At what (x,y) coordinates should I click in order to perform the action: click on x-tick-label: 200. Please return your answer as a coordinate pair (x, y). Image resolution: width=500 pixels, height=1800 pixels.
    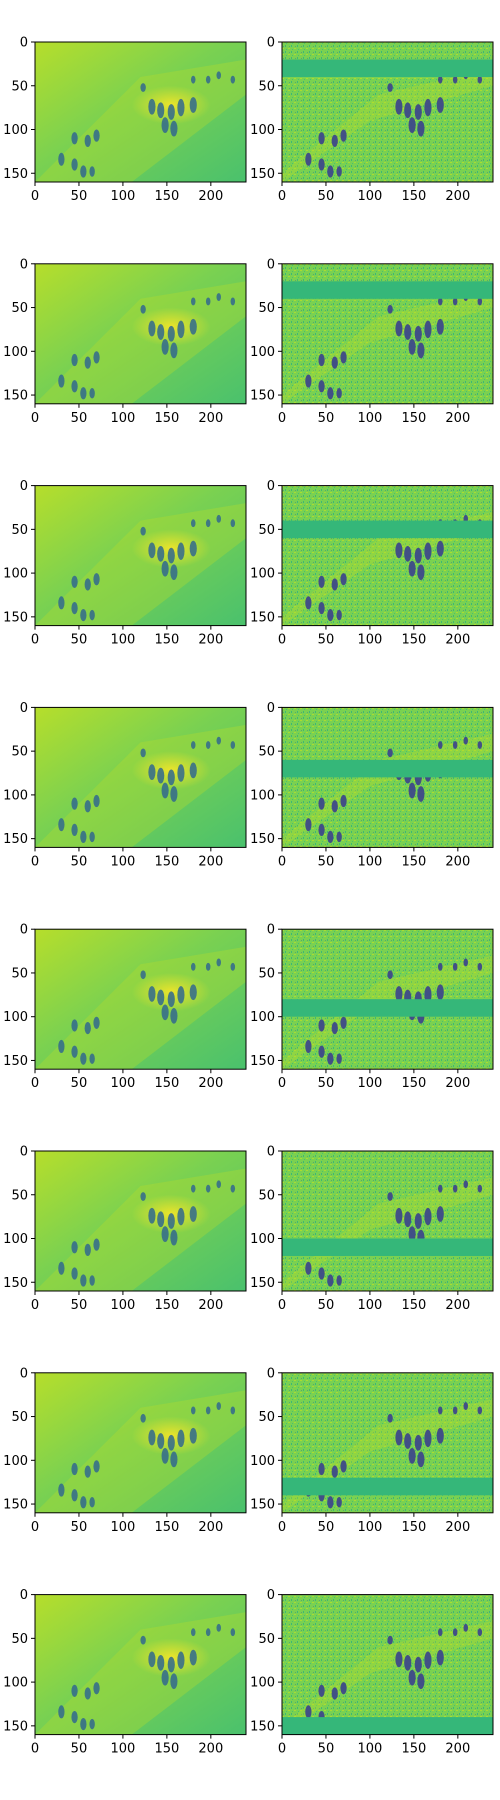
    Looking at the image, I should click on (457, 196).